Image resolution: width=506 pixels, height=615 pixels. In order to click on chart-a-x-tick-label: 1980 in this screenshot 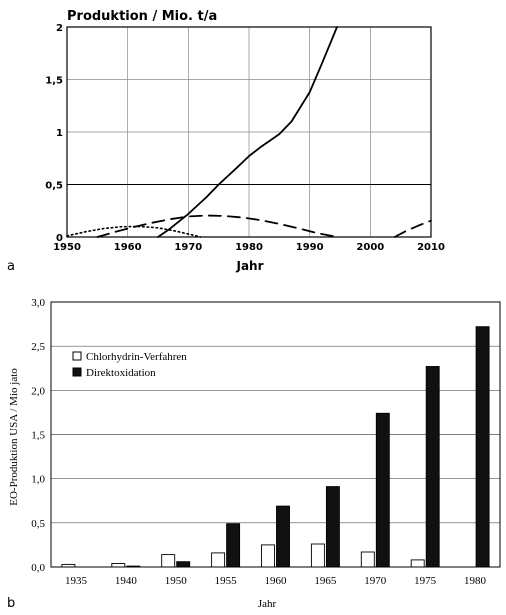, I will do `click(249, 247)`.